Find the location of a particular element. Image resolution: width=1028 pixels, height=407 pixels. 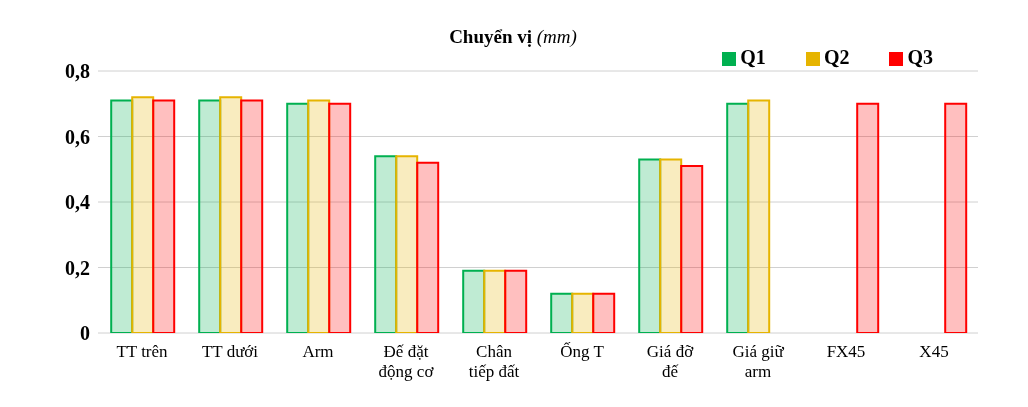

x-tick-label: Giá đỡ đế is located at coordinates (670, 361).